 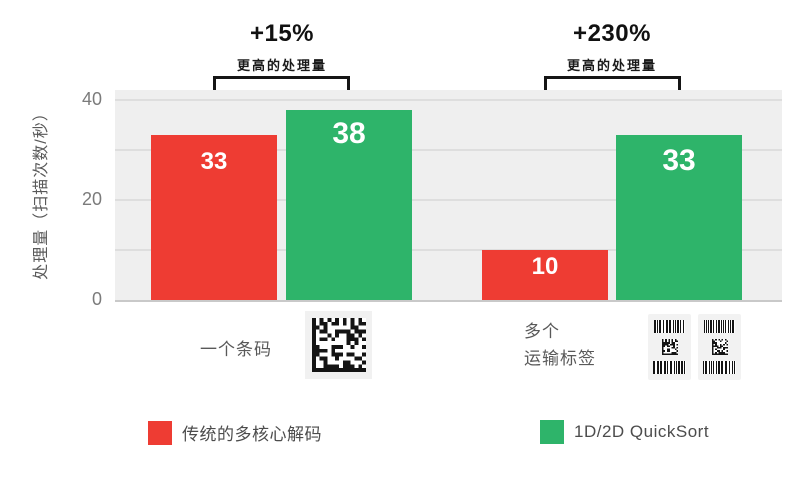 I want to click on annotation-subtext-1: 更高的处理量, so click(x=281, y=65).